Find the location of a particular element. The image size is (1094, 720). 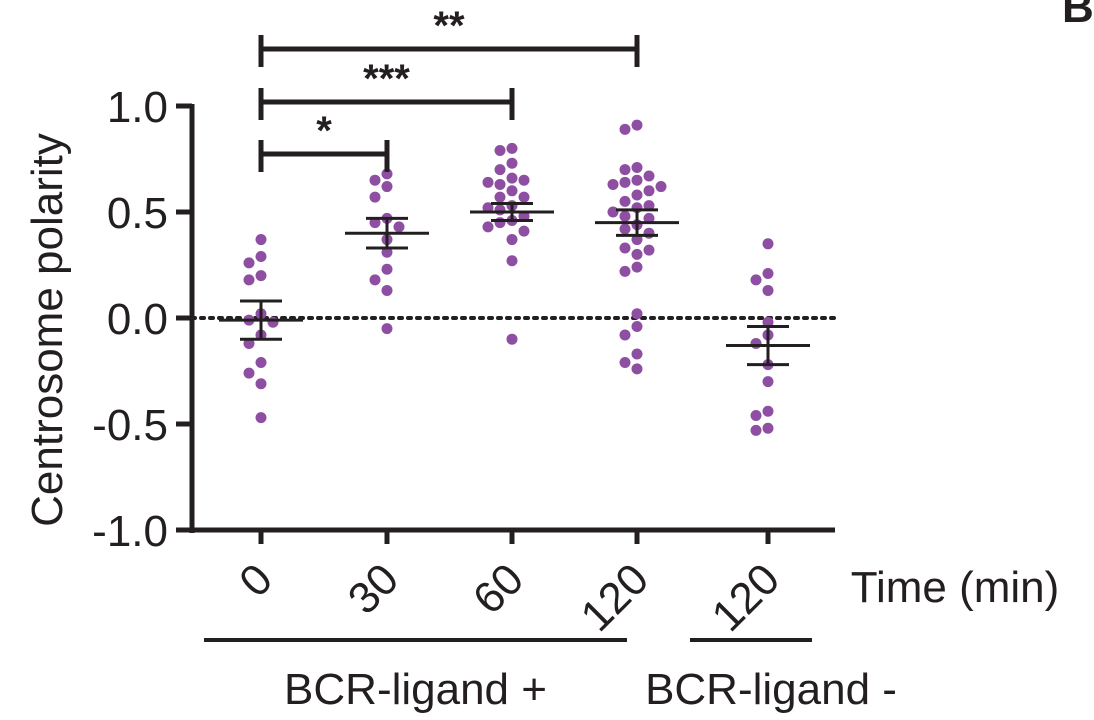

y-tick-label: -0.5 is located at coordinates (130, 425).